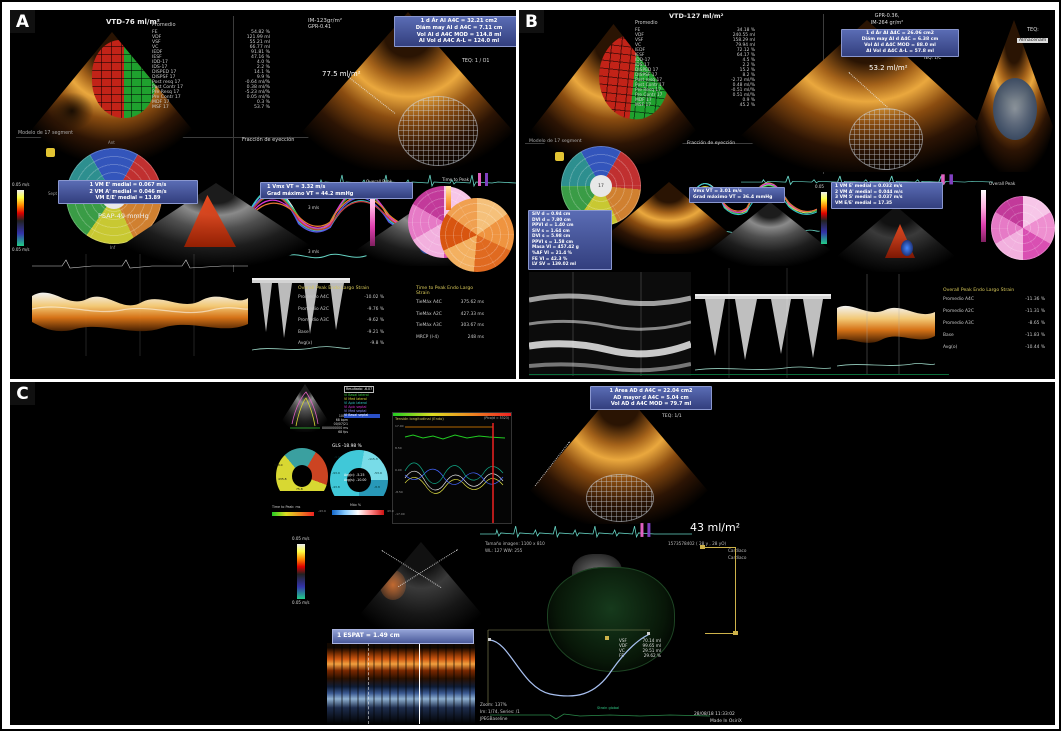 Image resolution: width=1061 pixels, height=731 pixels. I want to click on echo-shadow, so click(72, 111).